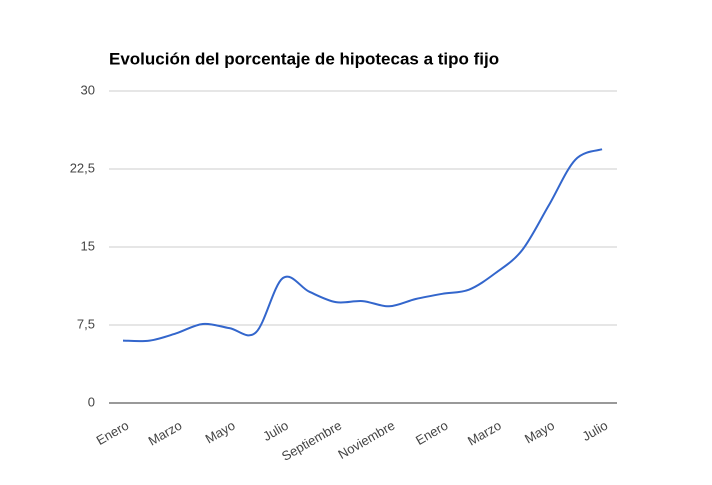 This screenshot has height=485, width=712. I want to click on y-tick-label: 22,5, so click(82, 167).